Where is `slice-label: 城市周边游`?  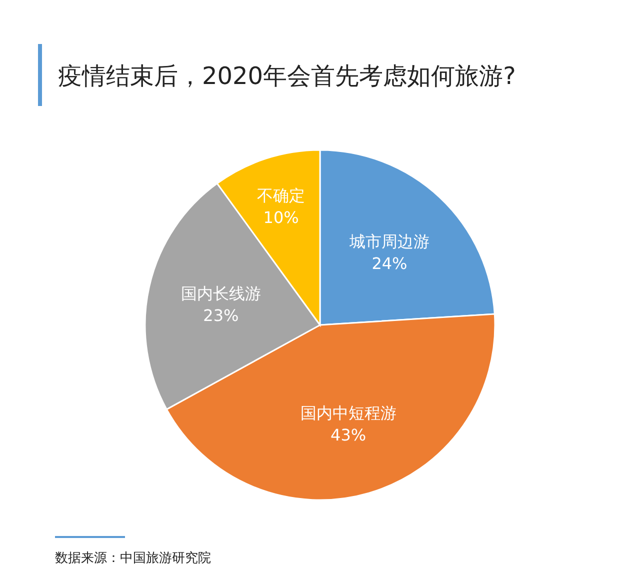 slice-label: 城市周边游 is located at coordinates (389, 242).